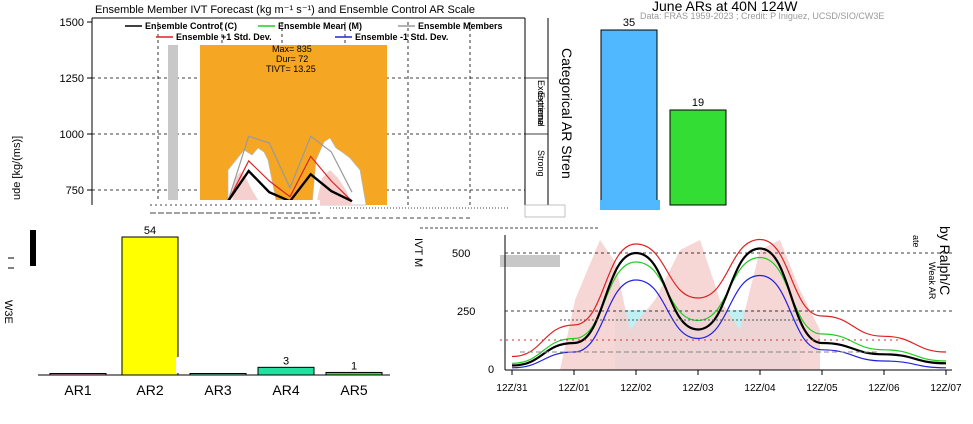 This screenshot has height=424, width=973. I want to click on ts-y-axis-label: IVT M, so click(418, 252).